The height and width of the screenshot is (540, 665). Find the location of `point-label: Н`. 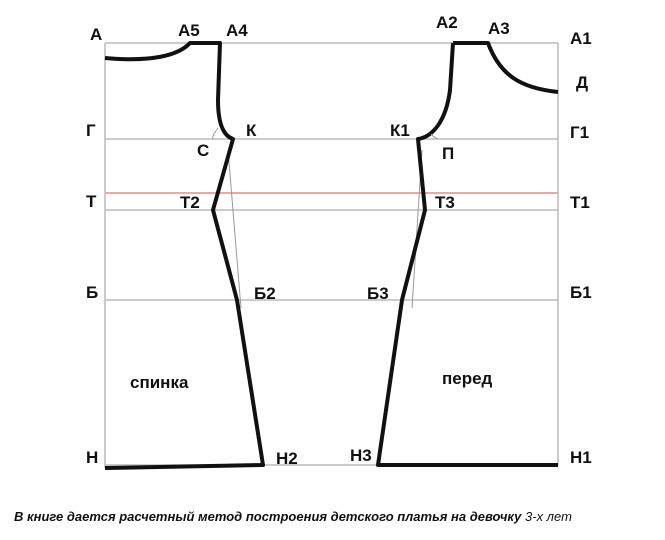

point-label: Н is located at coordinates (92, 457).